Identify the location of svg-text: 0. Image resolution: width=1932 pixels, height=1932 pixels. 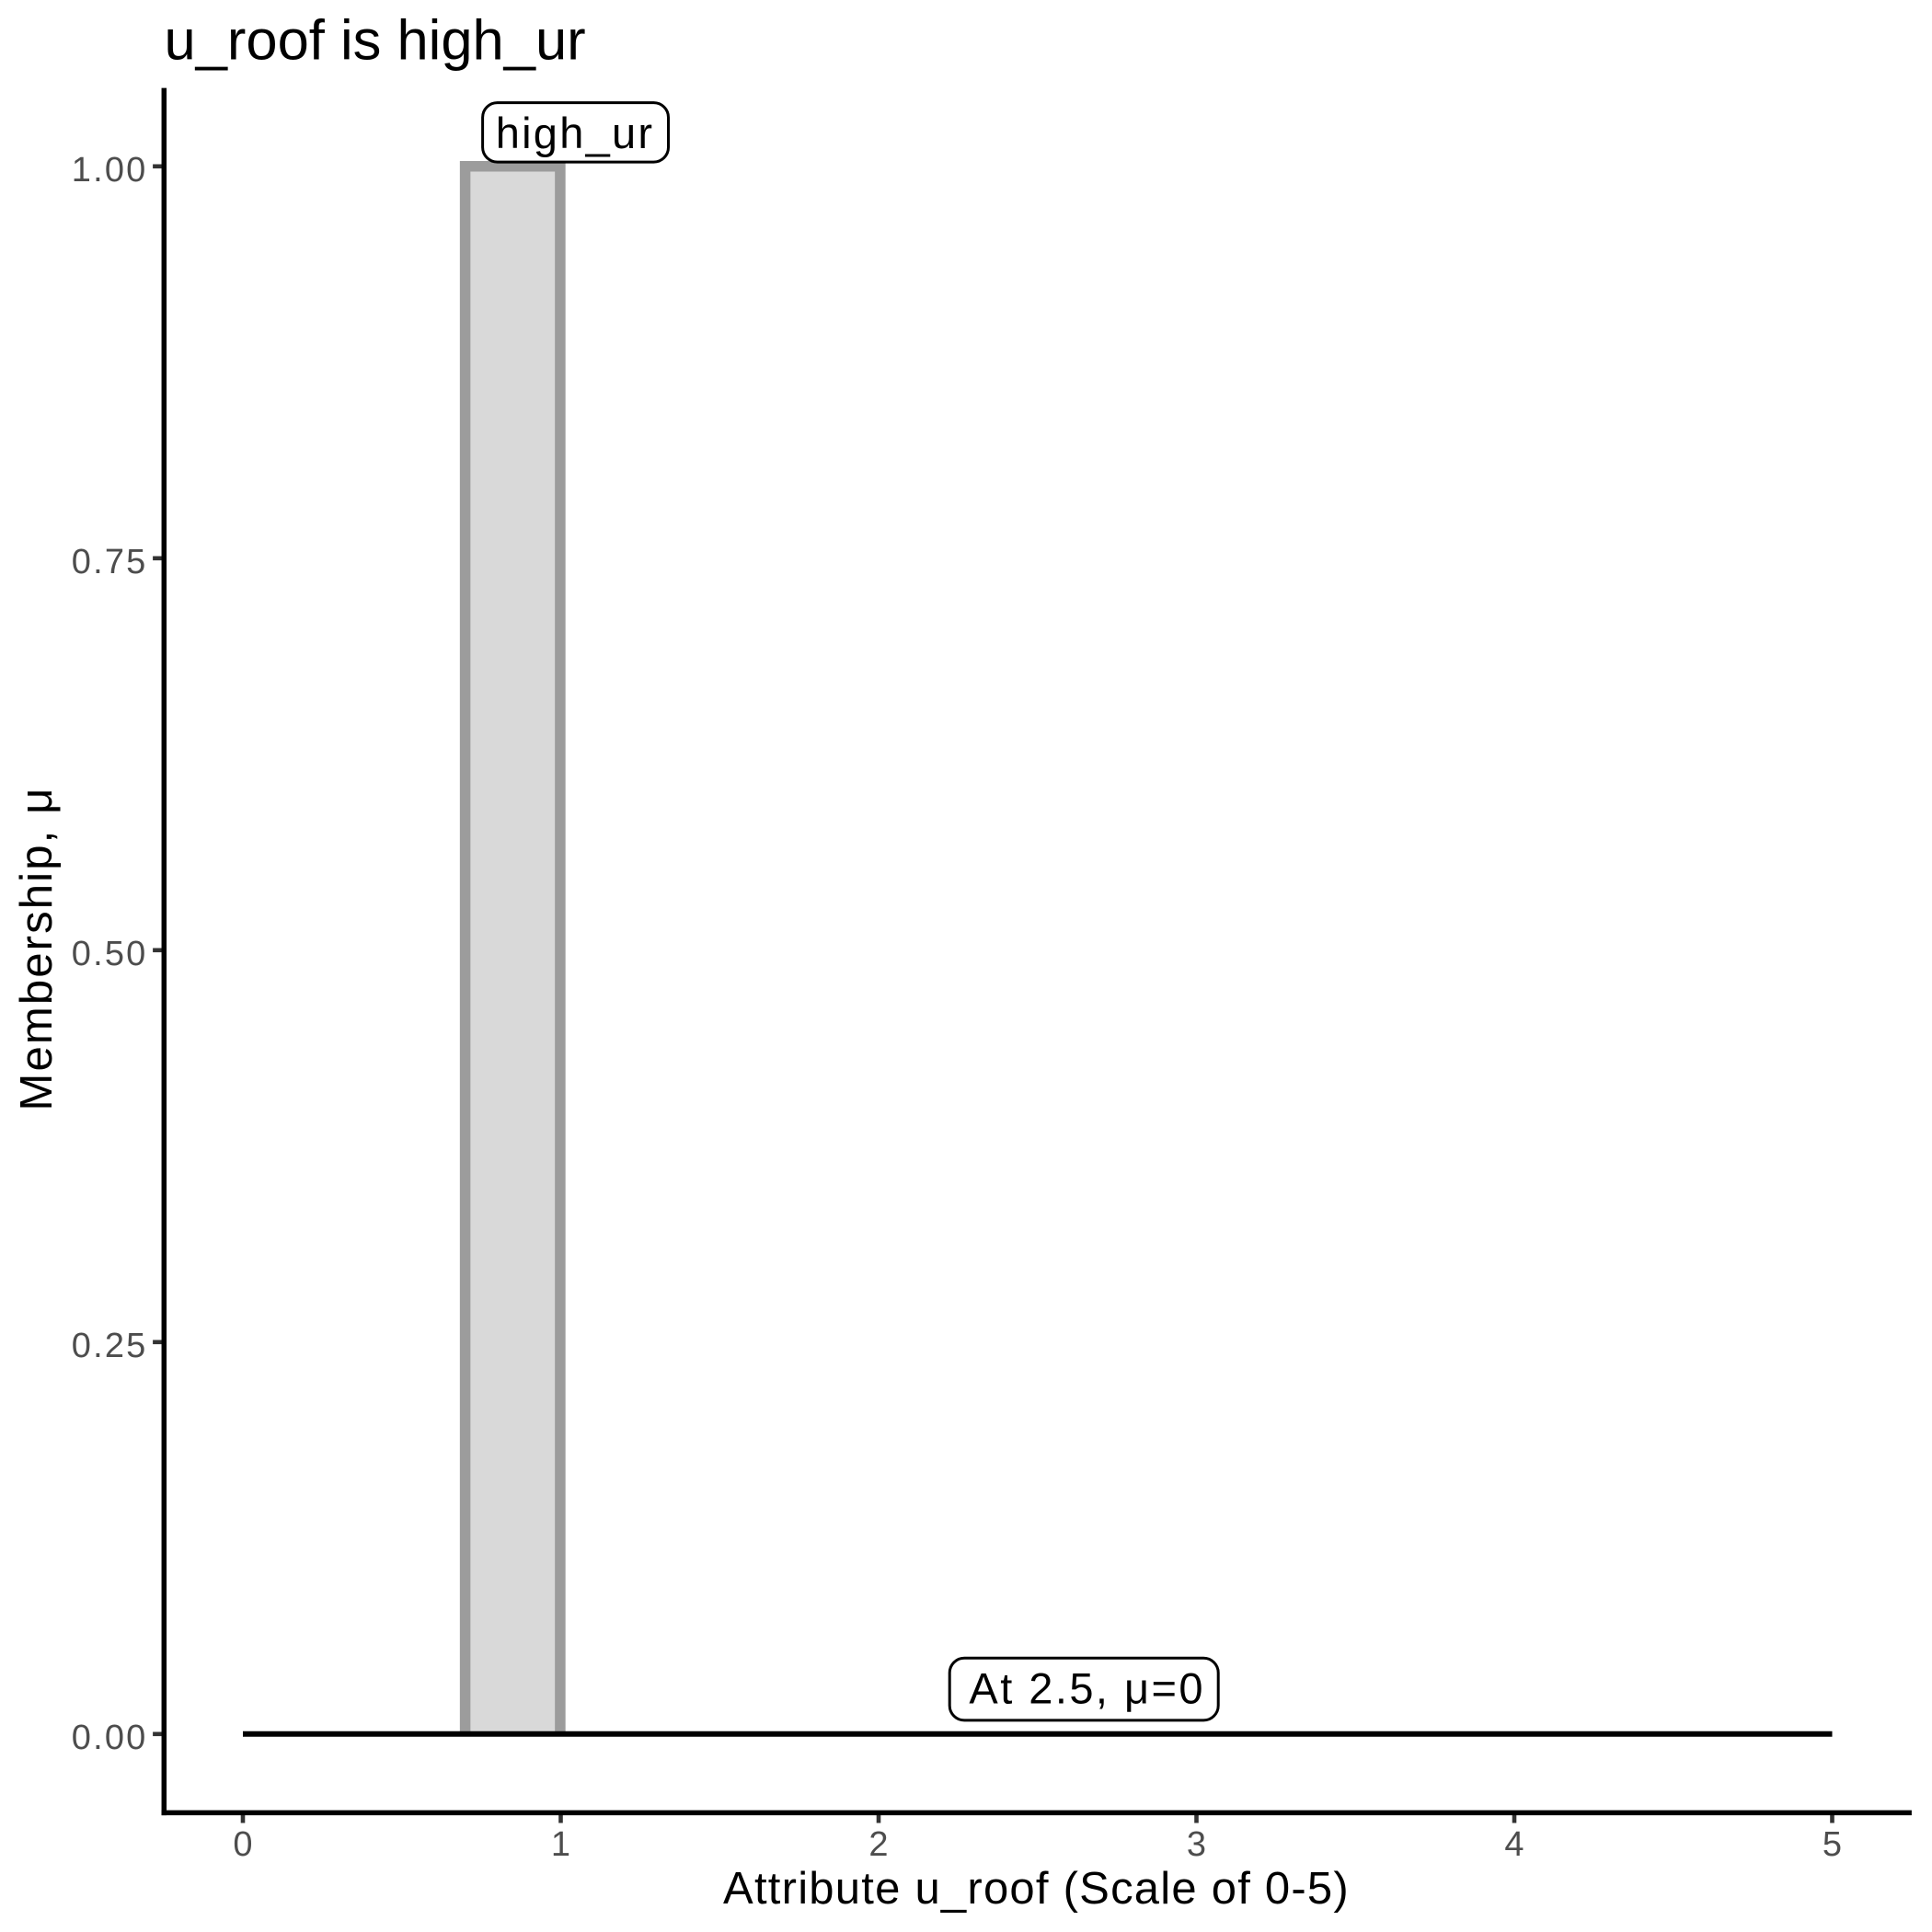
(242, 1844).